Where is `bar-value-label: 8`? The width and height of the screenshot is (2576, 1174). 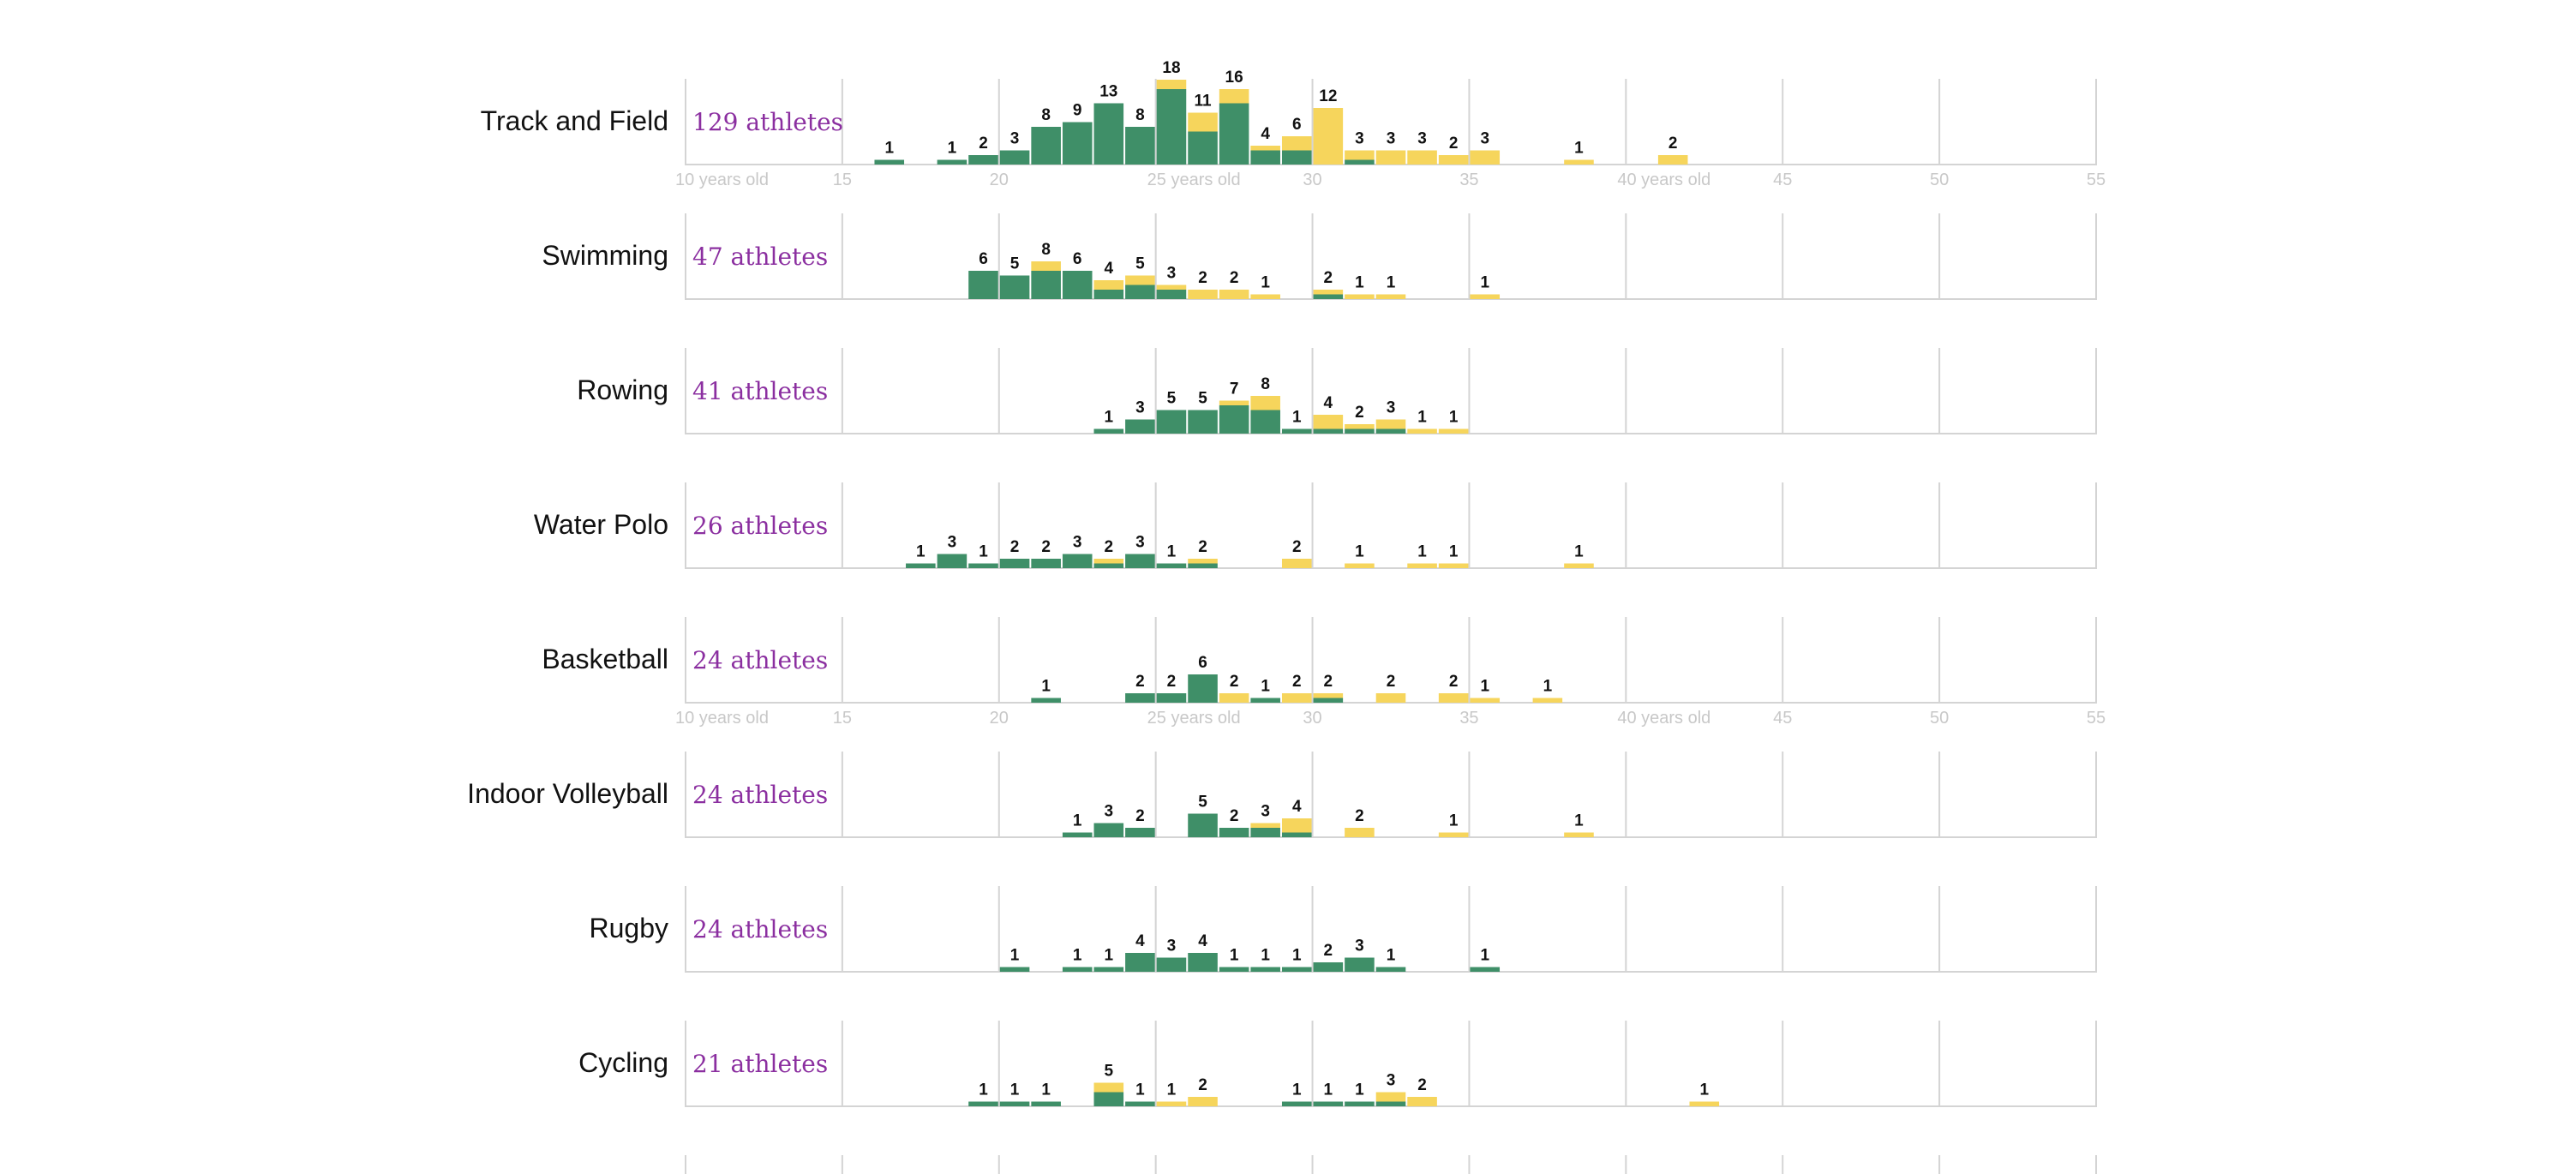
bar-value-label: 8 is located at coordinates (1046, 115).